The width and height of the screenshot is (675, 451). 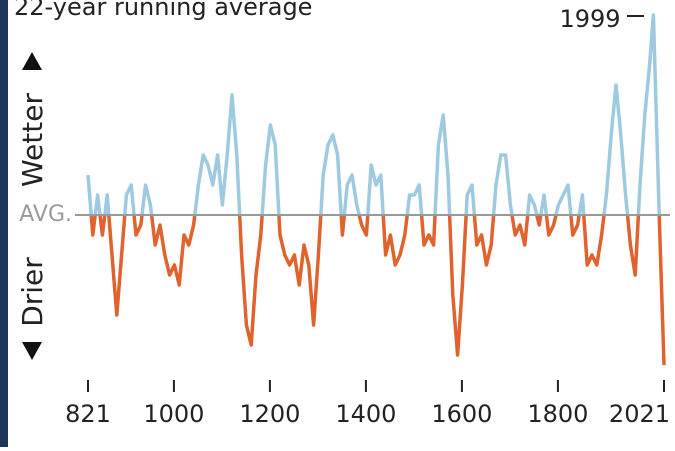 What do you see at coordinates (589, 19) in the screenshot?
I see `annotation: 1999` at bounding box center [589, 19].